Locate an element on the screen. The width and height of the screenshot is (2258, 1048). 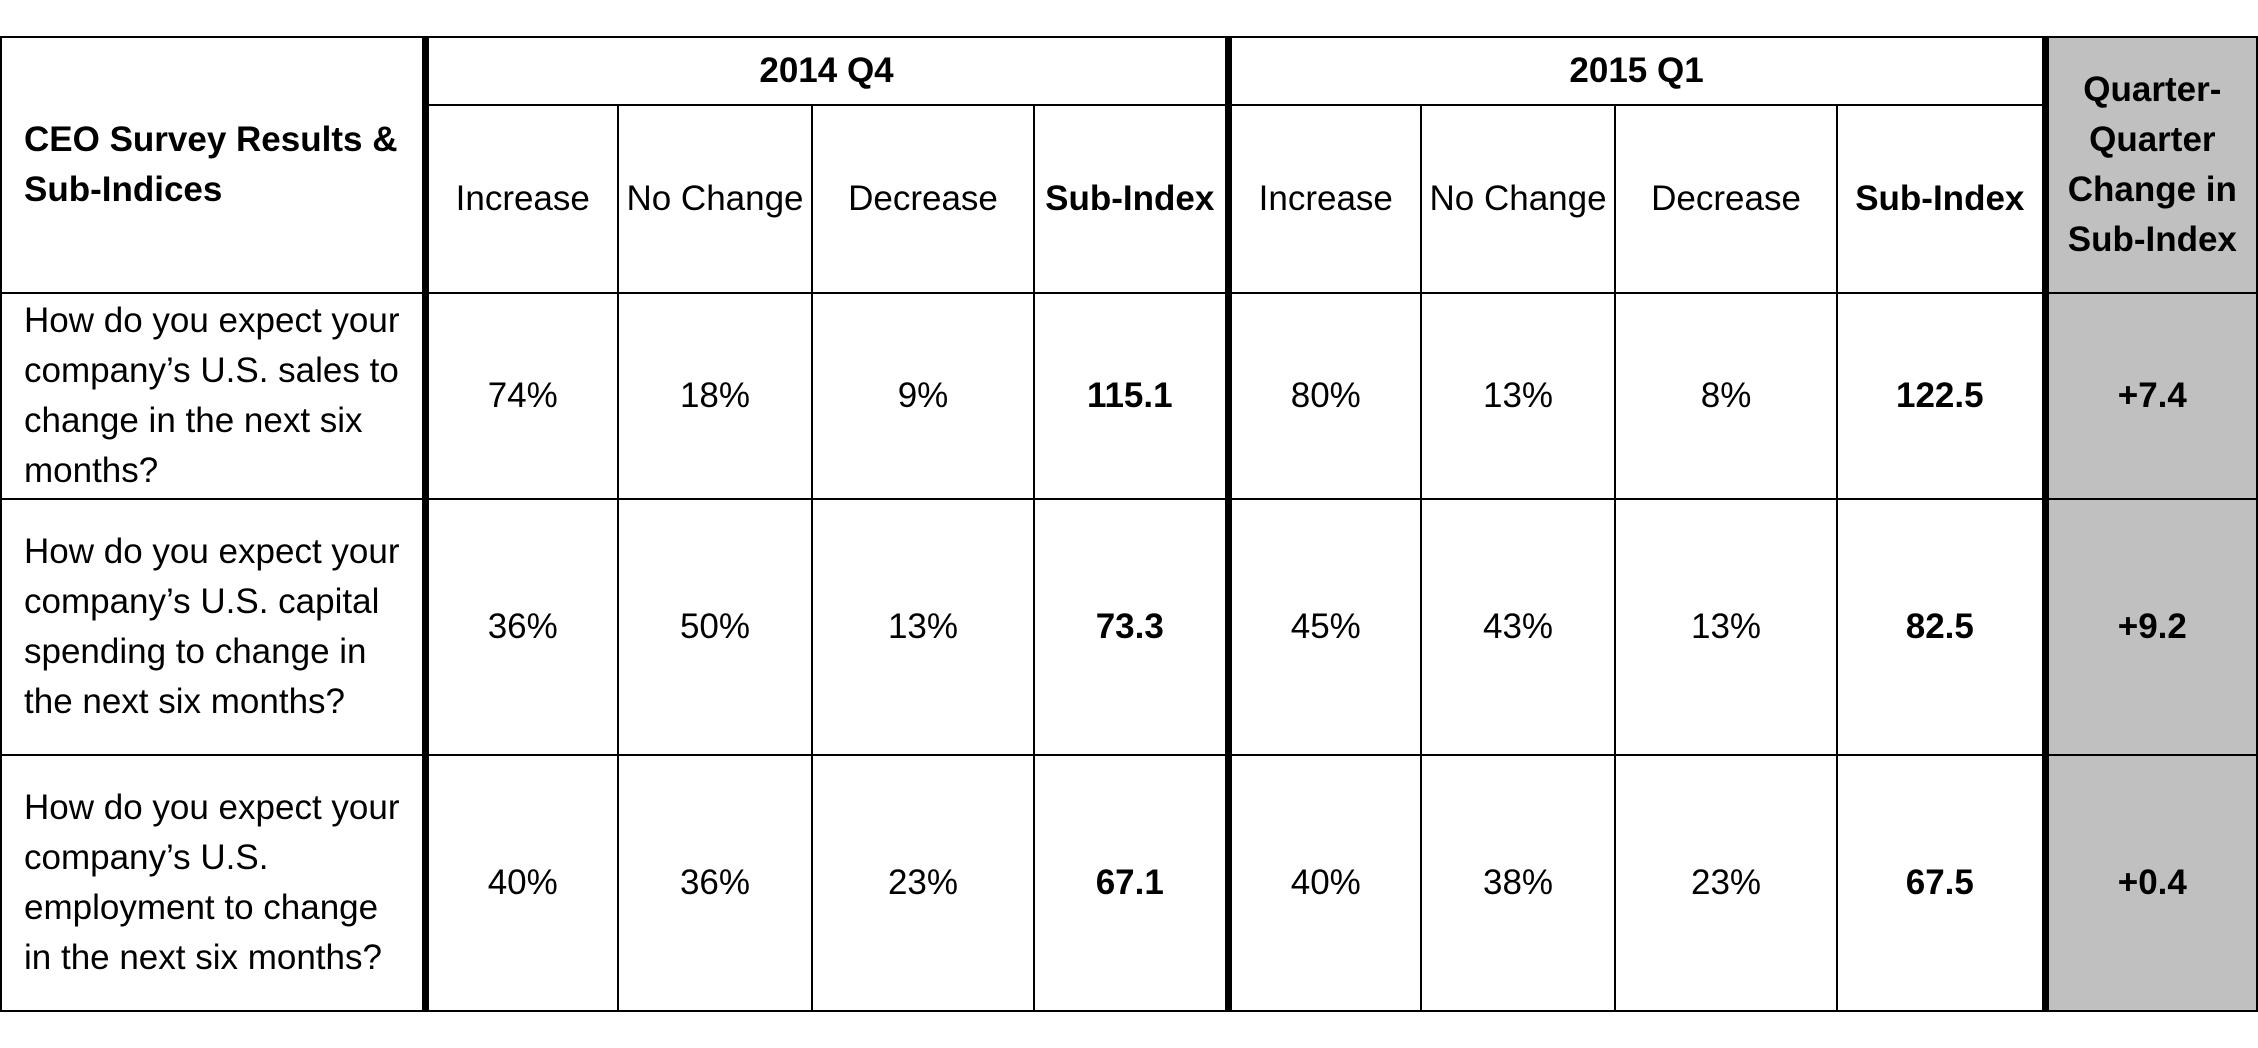
q4-no-change-header: No Change is located at coordinates (715, 199).